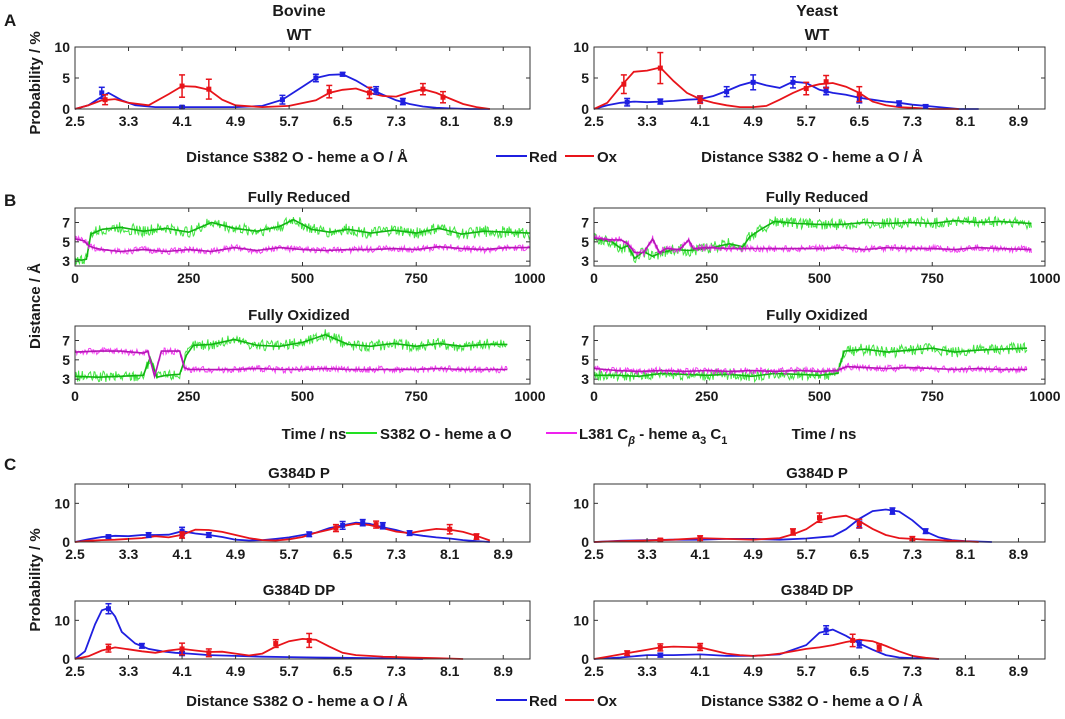 The image size is (1065, 719). I want to click on panel-c-bovine-x-label: Distance S382 O - heme a O / Å, so click(297, 701).